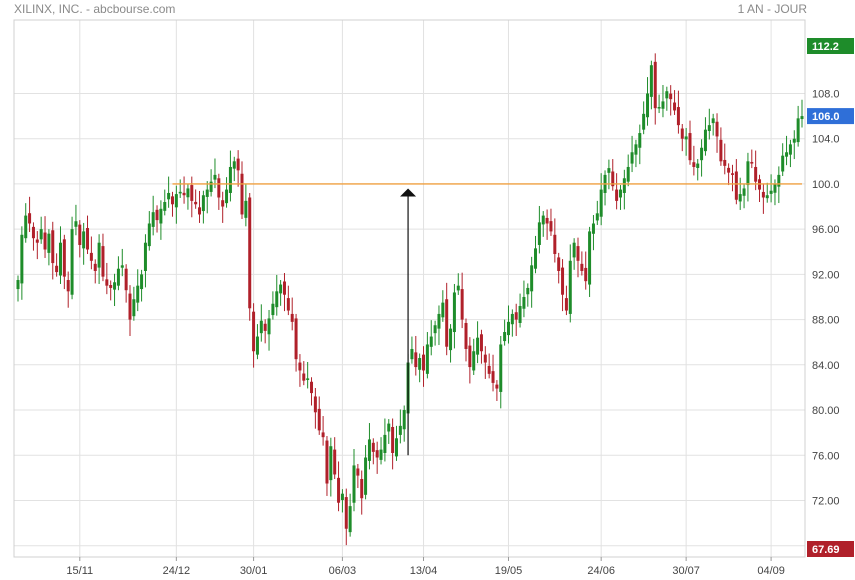 Image resolution: width=855 pixels, height=580 pixels. What do you see at coordinates (601, 571) in the screenshot?
I see `x-tick-label: 24/06` at bounding box center [601, 571].